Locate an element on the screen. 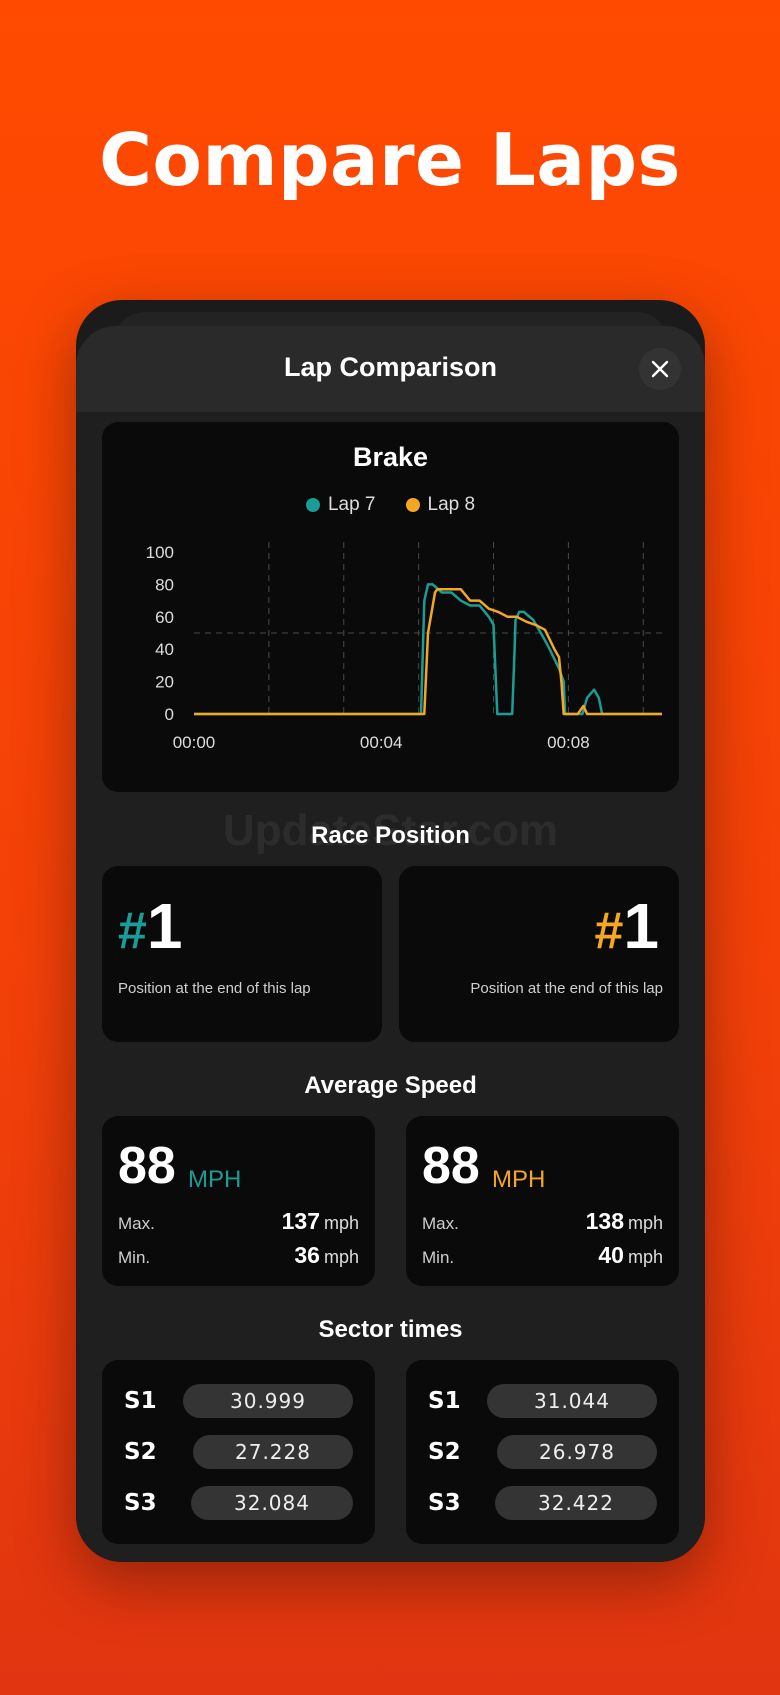 Image resolution: width=780 pixels, height=1695 pixels. sector-time: 30.999 is located at coordinates (268, 1401).